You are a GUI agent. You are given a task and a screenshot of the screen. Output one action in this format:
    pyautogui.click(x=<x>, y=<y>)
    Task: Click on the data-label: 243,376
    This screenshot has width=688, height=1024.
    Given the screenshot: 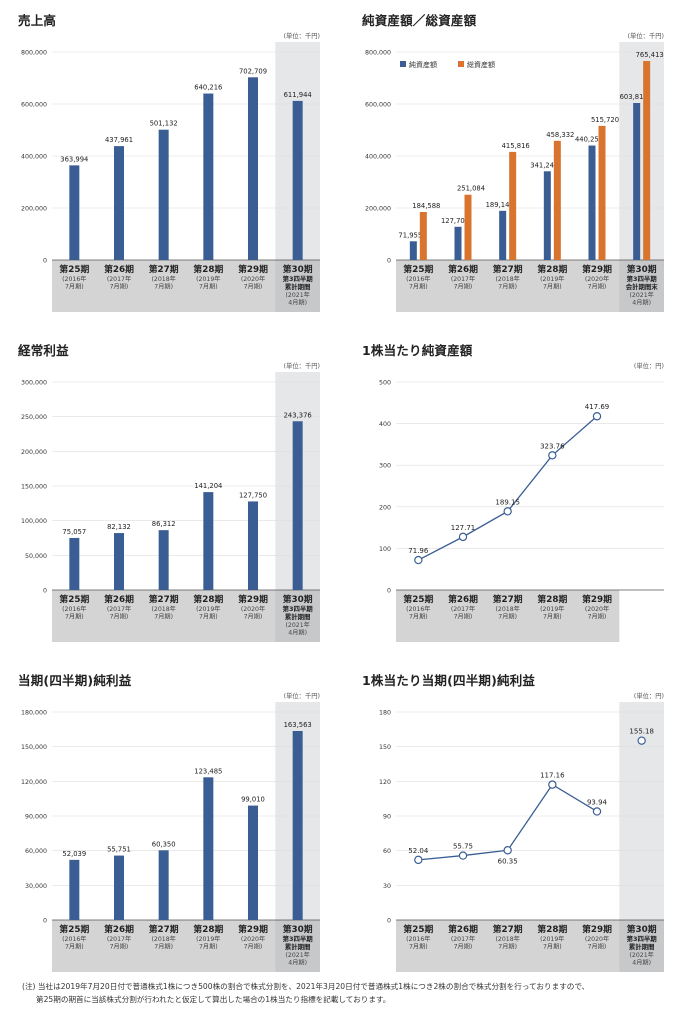 What is the action you would take?
    pyautogui.click(x=298, y=415)
    